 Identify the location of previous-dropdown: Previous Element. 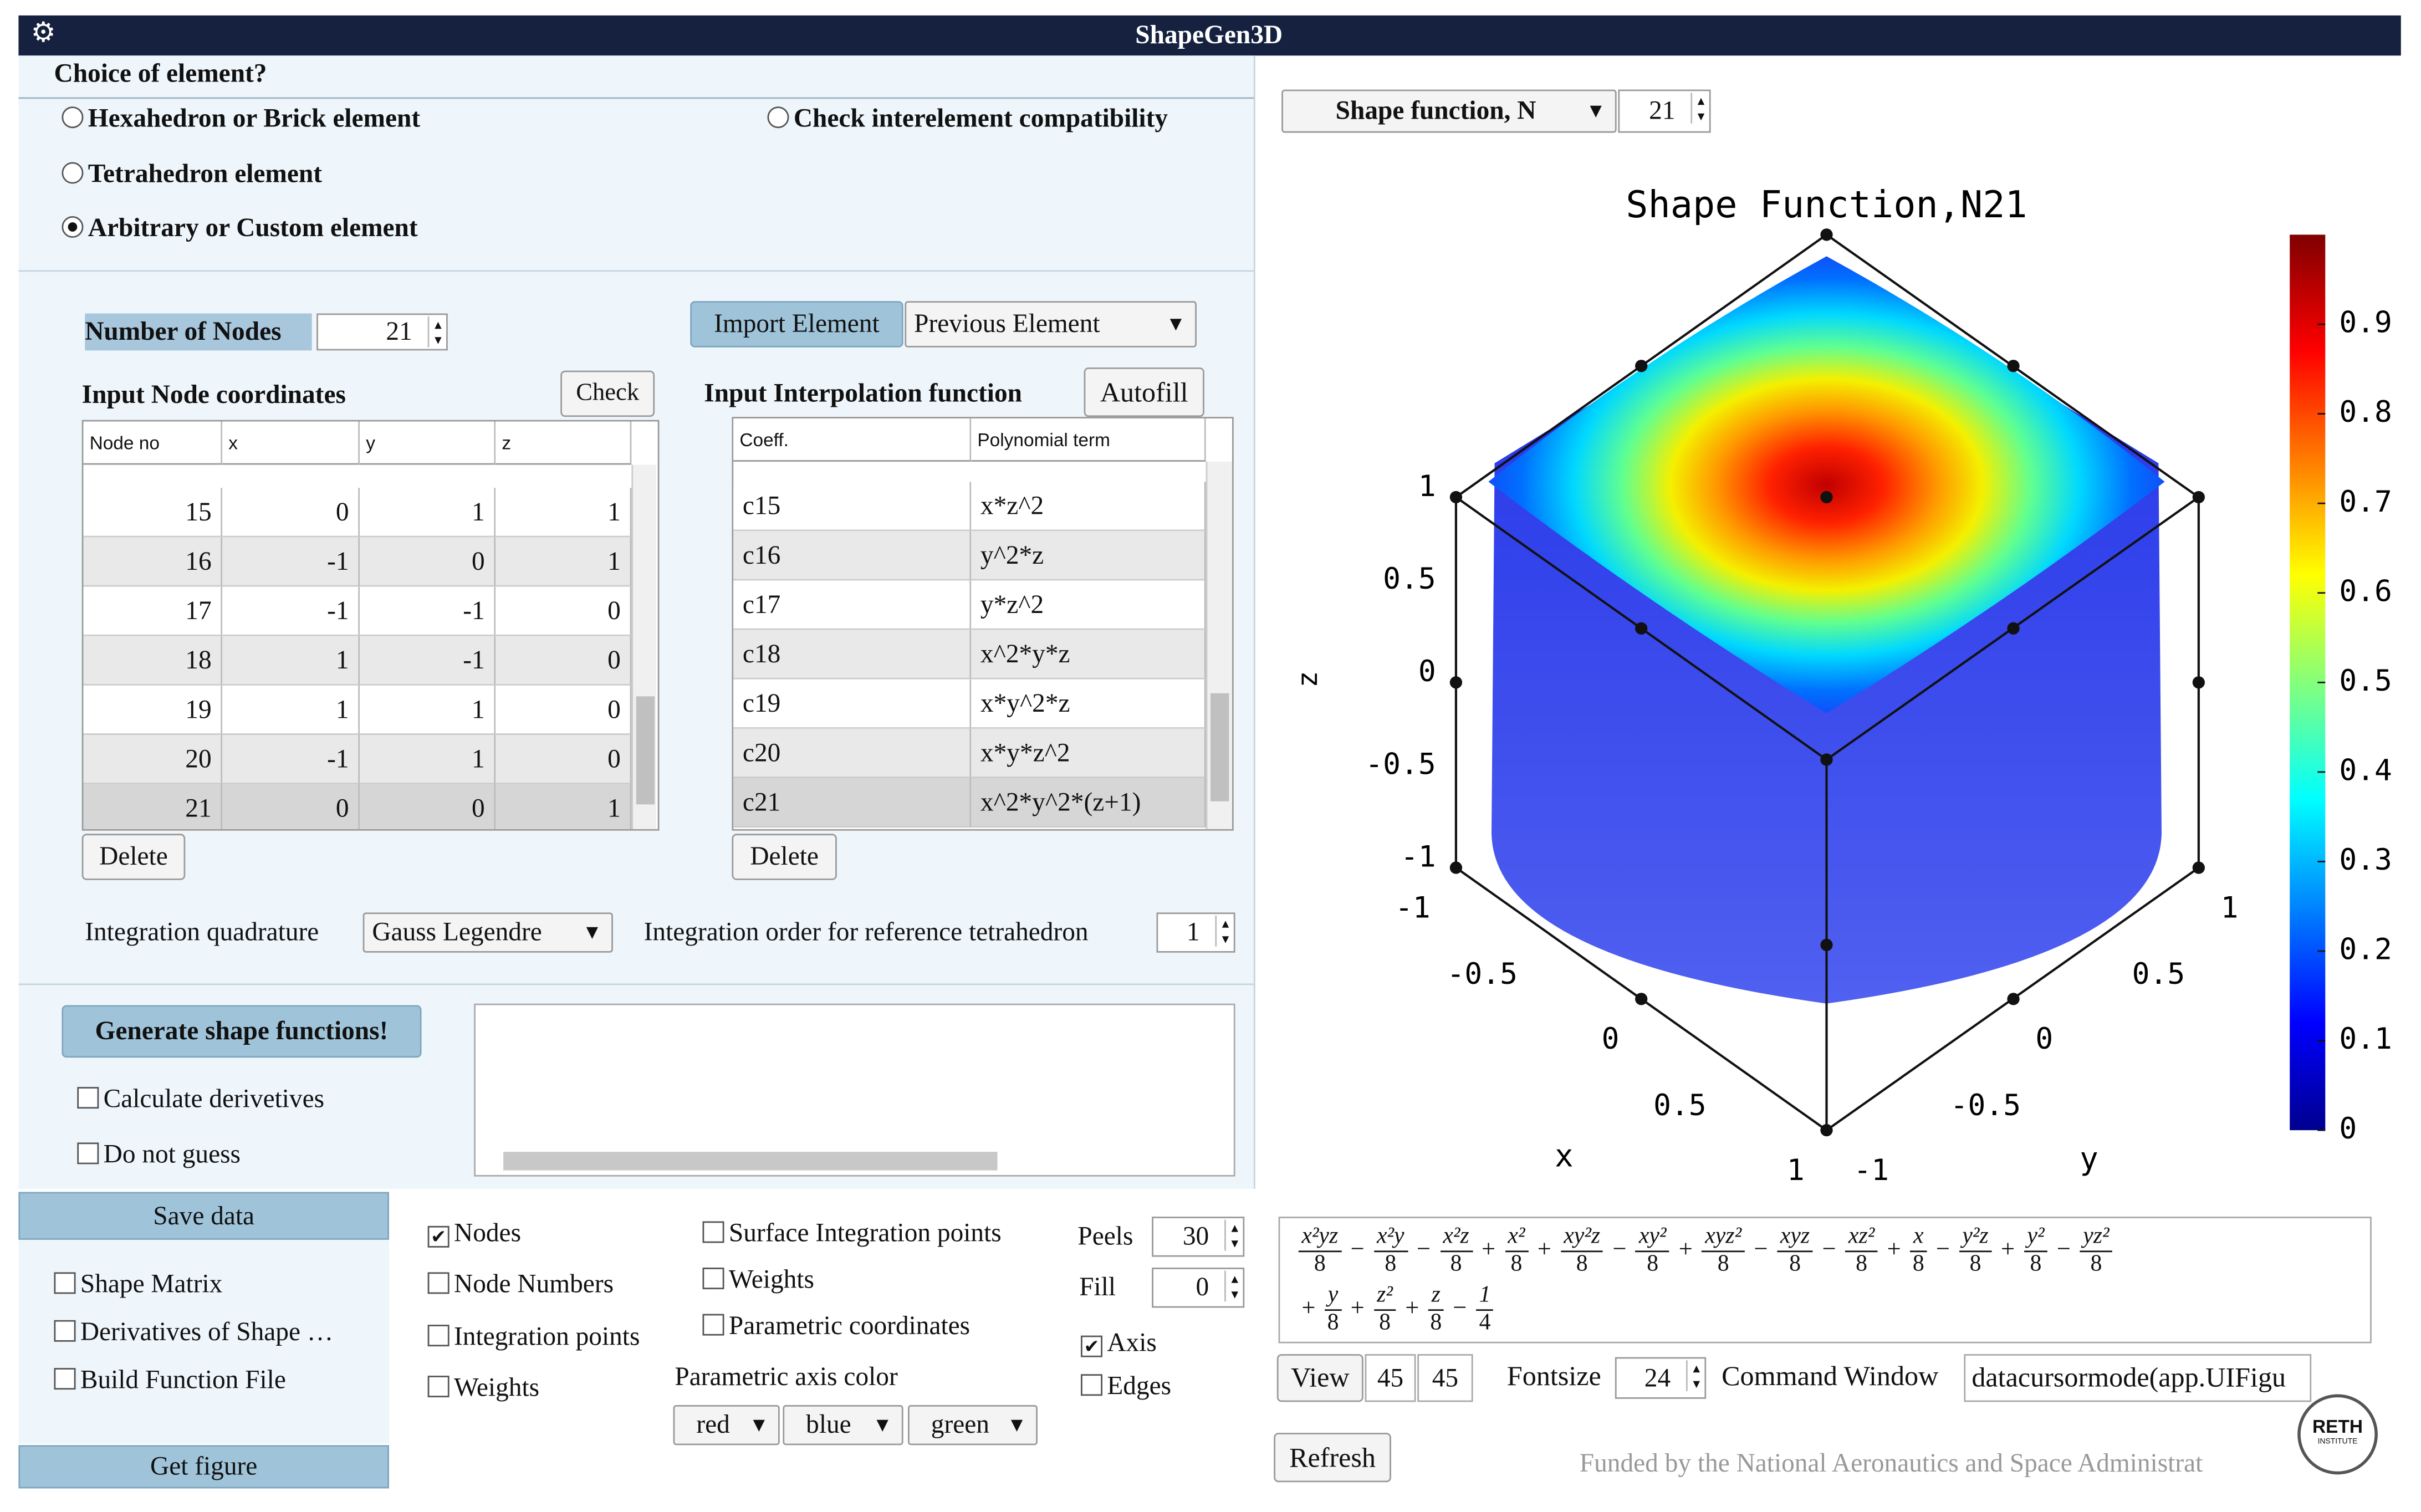
(1051, 324).